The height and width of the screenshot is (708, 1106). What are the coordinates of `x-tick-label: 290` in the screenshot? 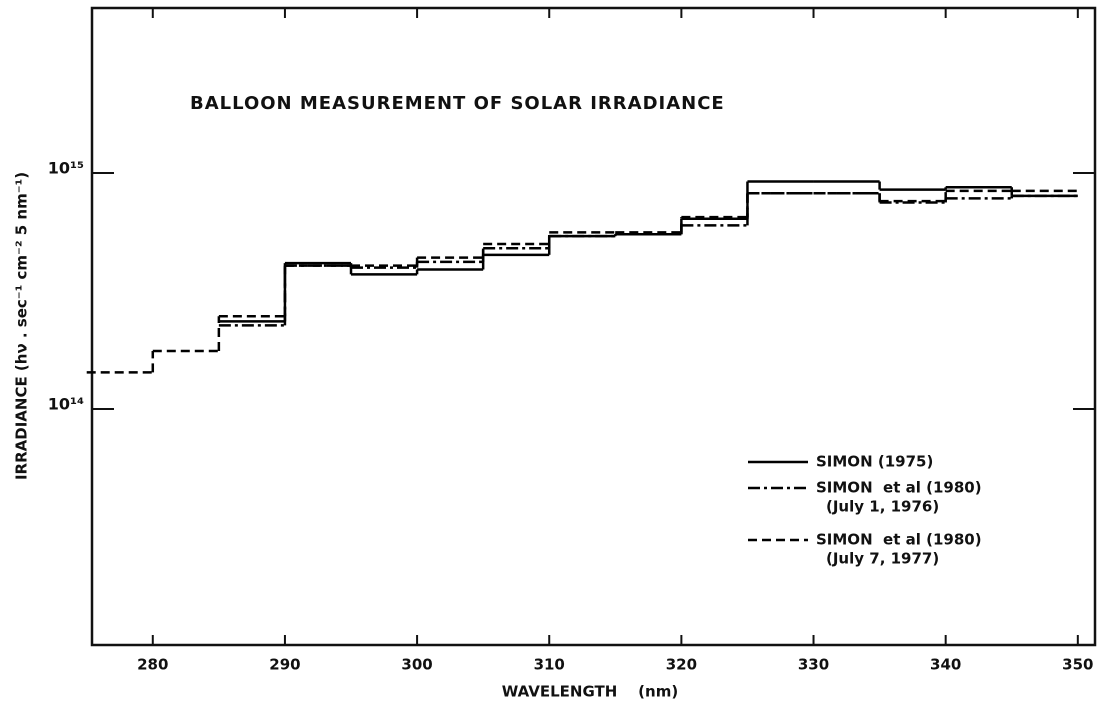 It's located at (284, 665).